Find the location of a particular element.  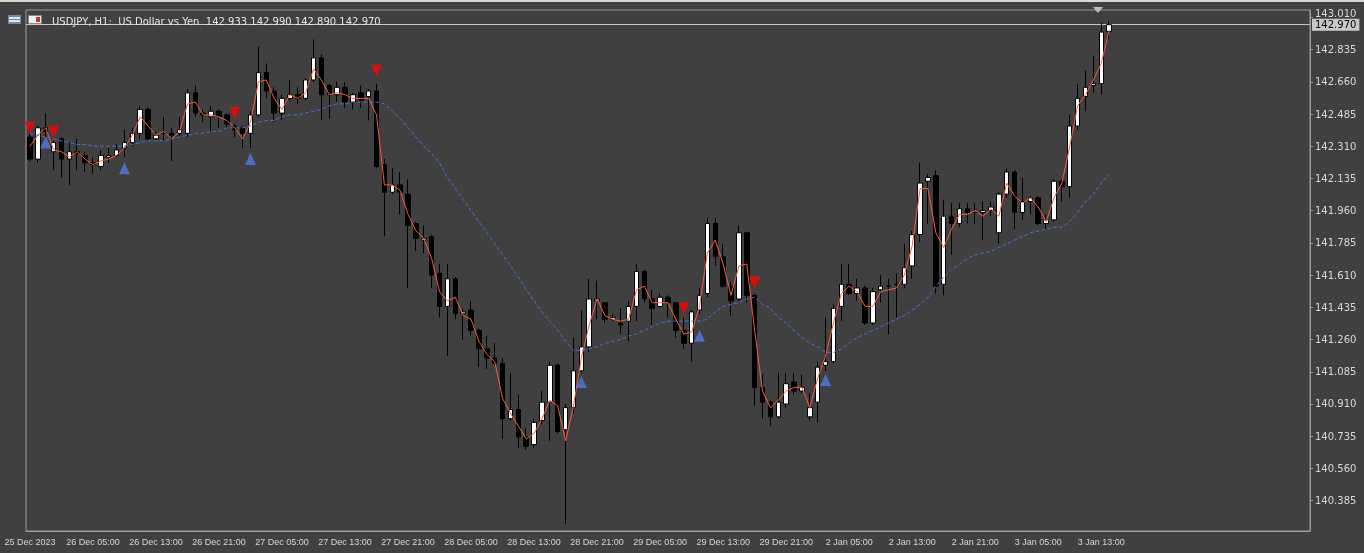

x-tick-label: 2 Jan 21:00 is located at coordinates (975, 541).